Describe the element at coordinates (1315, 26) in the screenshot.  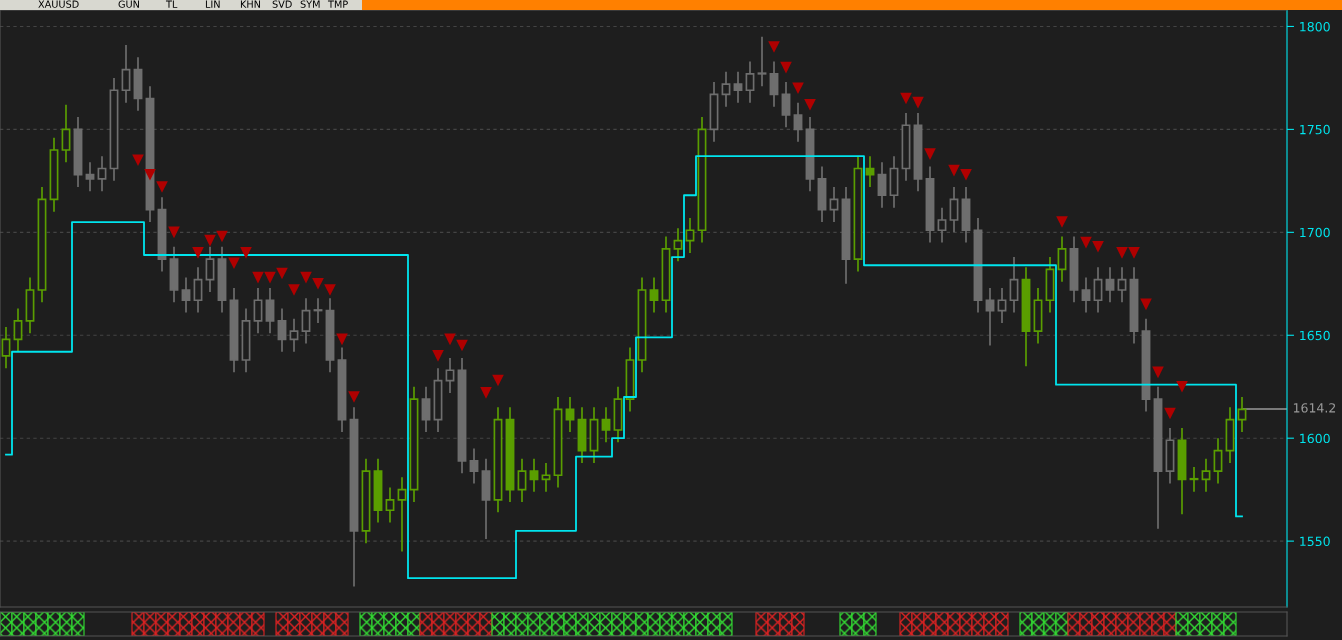
I see `y-tick-label: 1800` at that location.